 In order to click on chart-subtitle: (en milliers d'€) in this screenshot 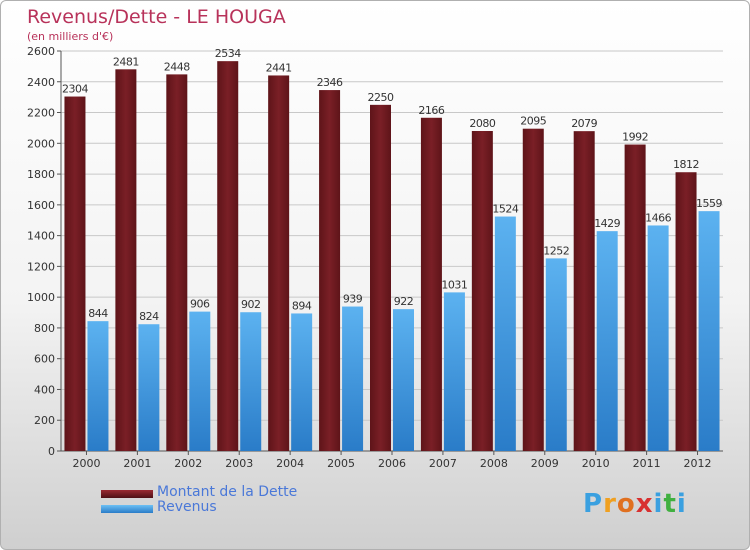, I will do `click(70, 36)`.